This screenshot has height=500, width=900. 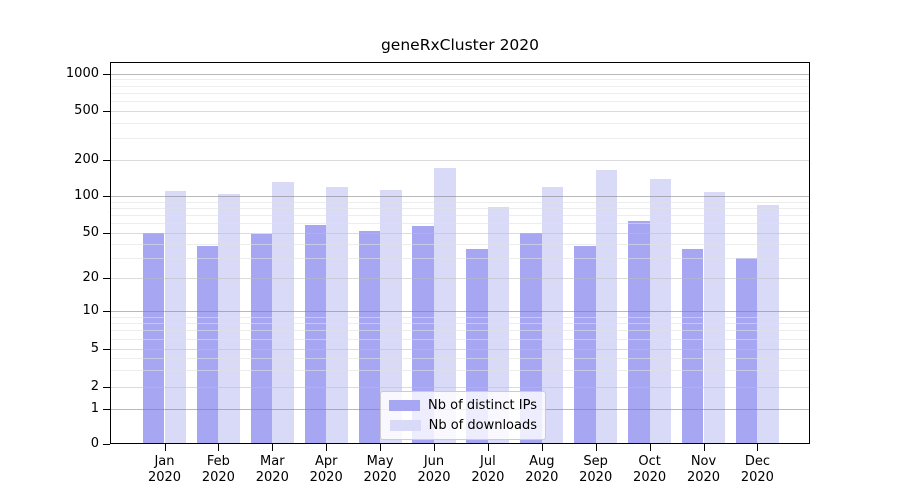 What do you see at coordinates (86, 110) in the screenshot?
I see `y-tick-label: 500` at bounding box center [86, 110].